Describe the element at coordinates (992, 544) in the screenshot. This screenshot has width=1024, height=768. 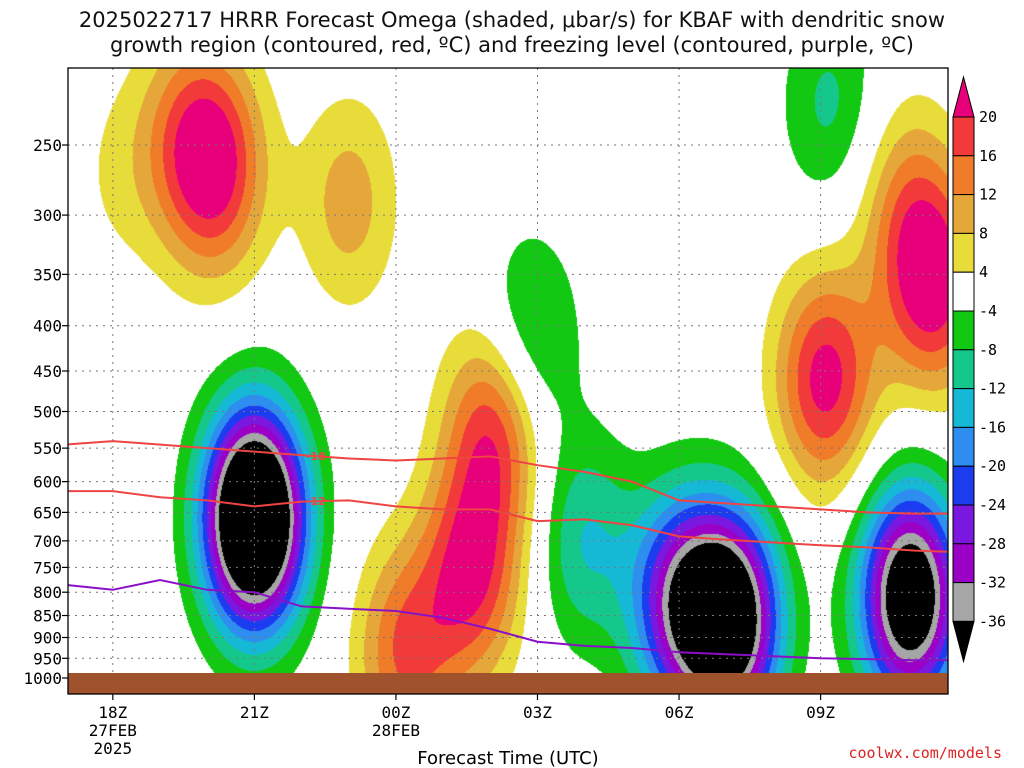
I see `colorbar-label-11: -28` at that location.